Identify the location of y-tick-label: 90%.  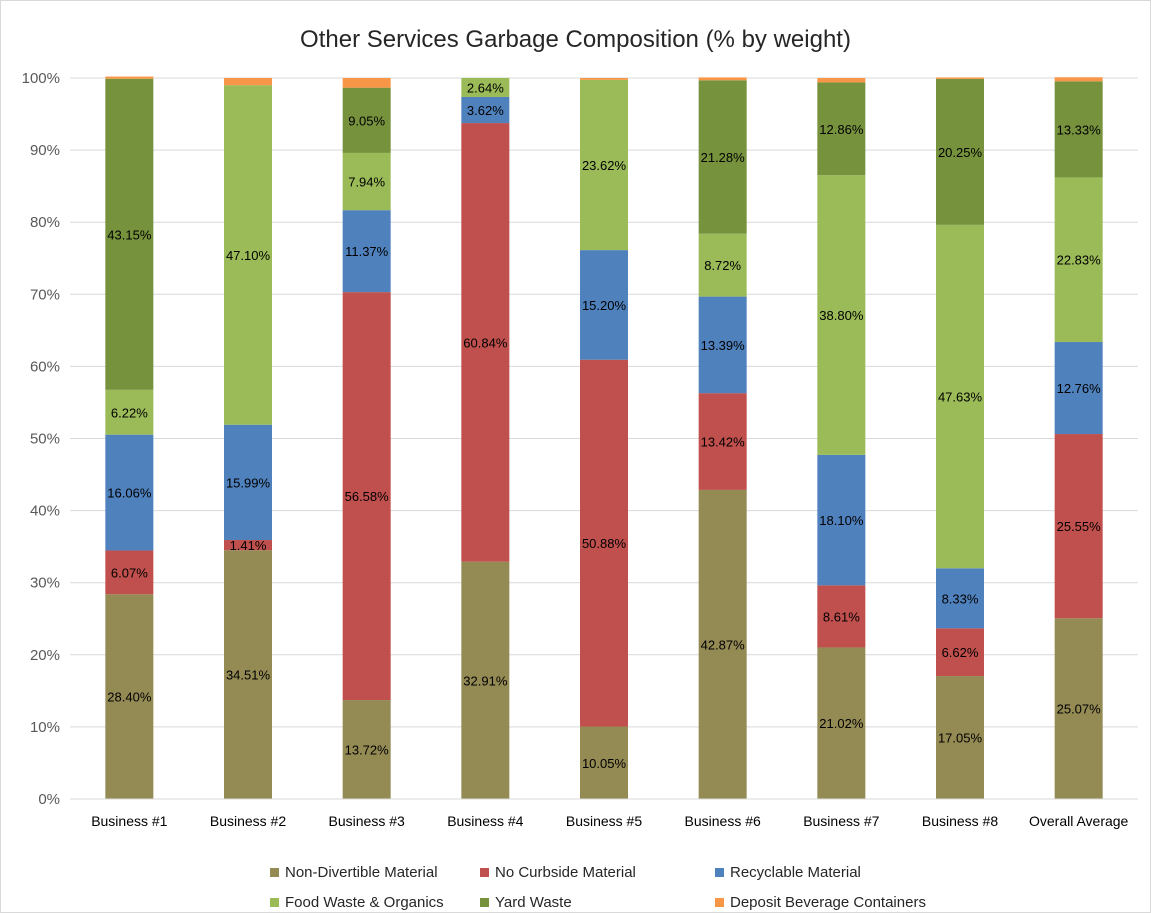
(45, 150).